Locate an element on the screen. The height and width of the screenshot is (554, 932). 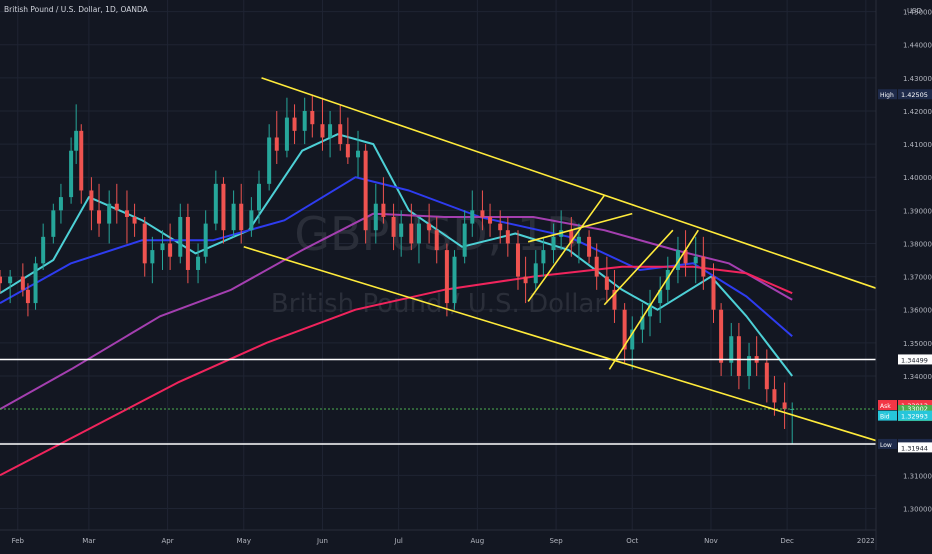
high-label-bg is located at coordinates (887, 94).